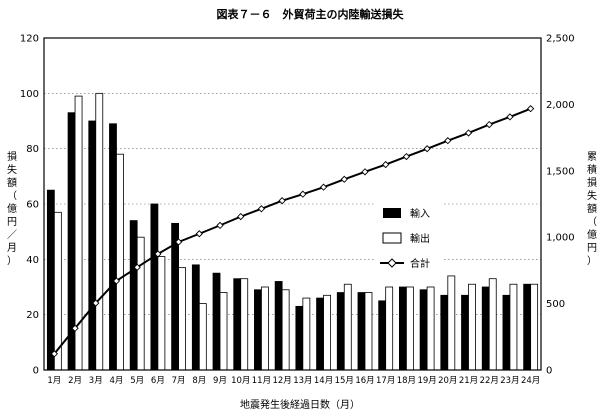  Describe the element at coordinates (592, 195) in the screenshot. I see `y-axis-right-label-char: 失` at that location.